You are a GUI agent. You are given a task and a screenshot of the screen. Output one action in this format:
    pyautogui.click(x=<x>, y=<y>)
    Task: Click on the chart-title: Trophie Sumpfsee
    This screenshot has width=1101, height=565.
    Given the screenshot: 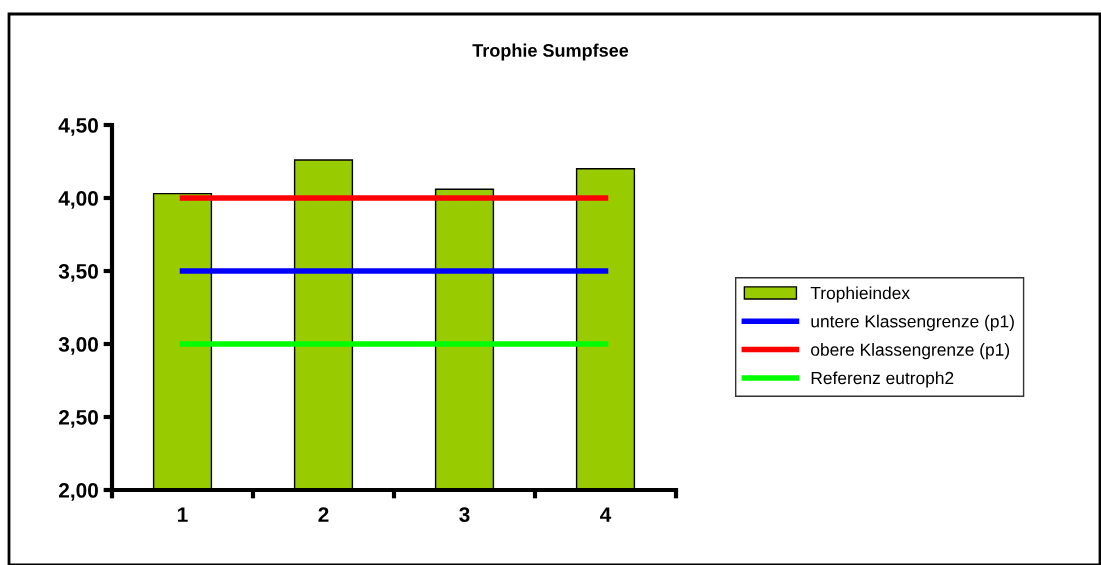 What is the action you would take?
    pyautogui.click(x=550, y=52)
    